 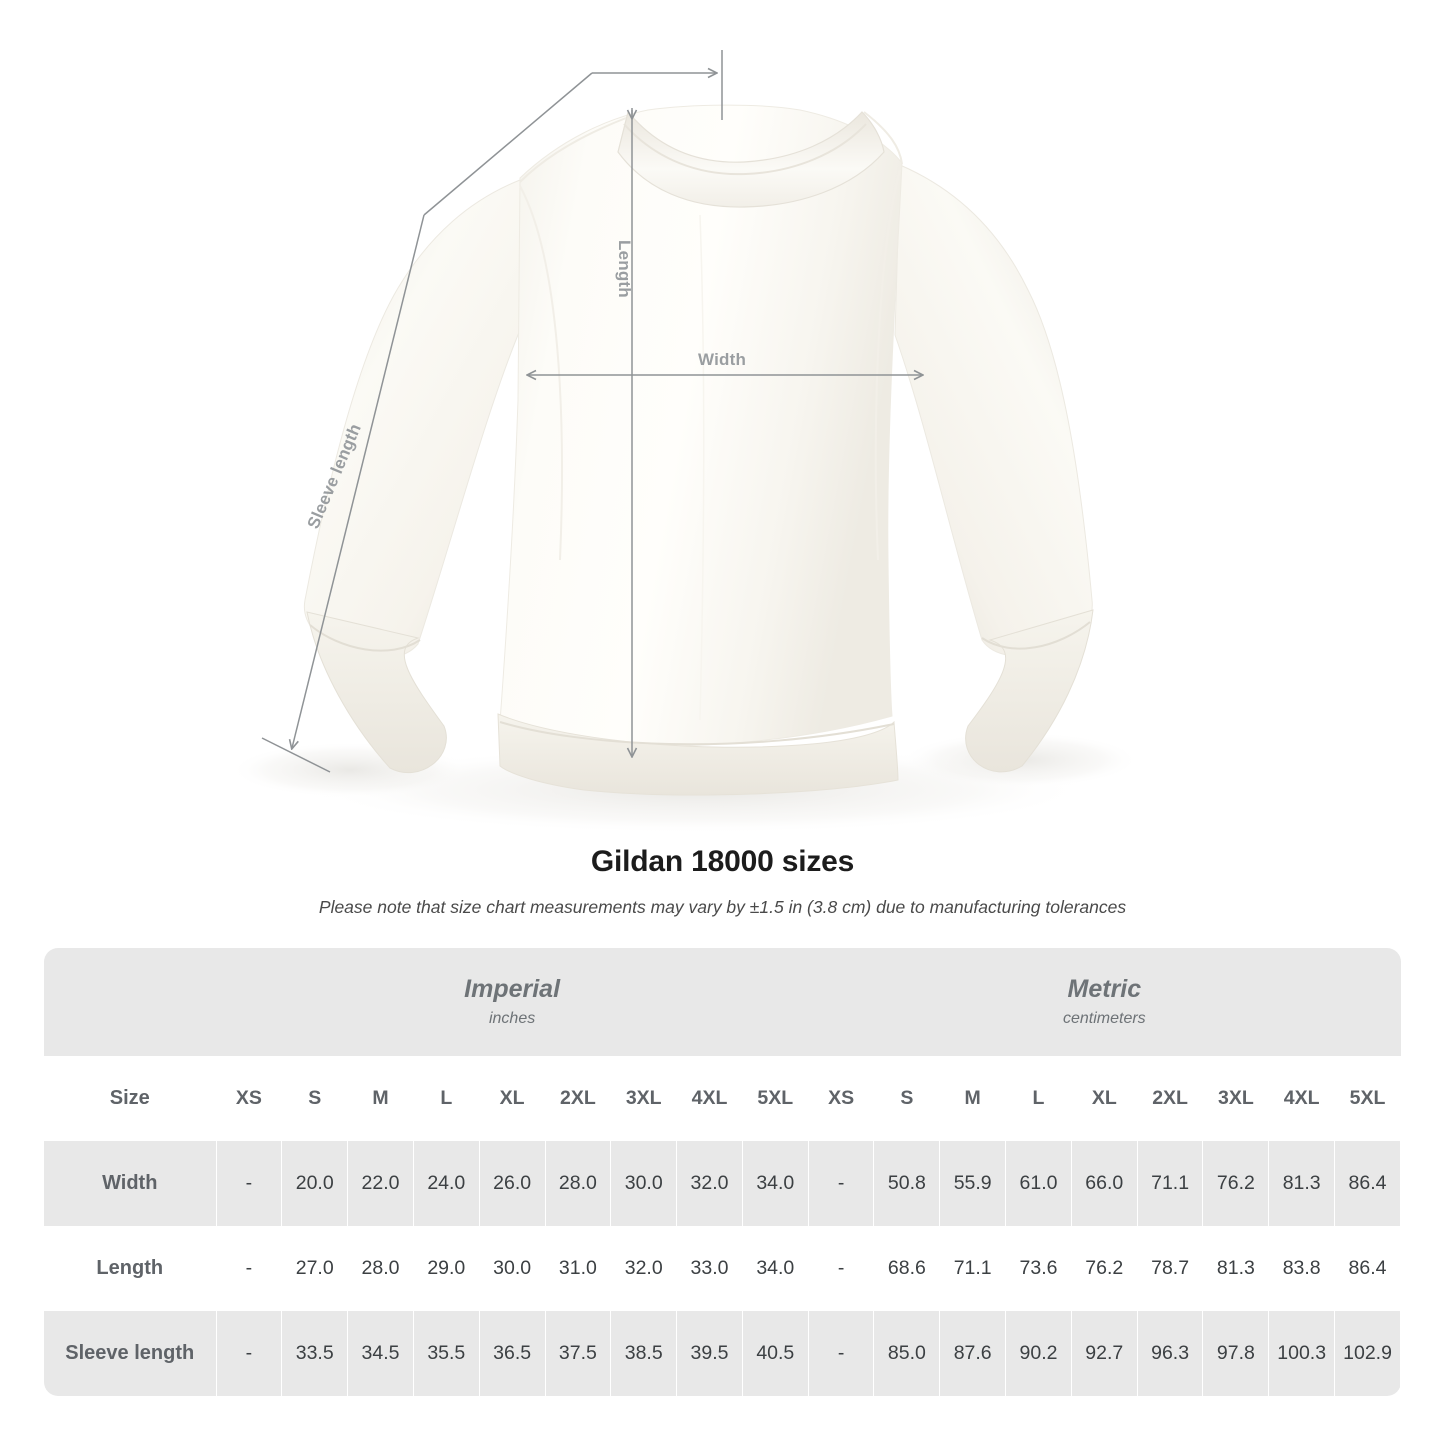 I want to click on cell-length-imperial-l: 29.0, so click(x=446, y=1268).